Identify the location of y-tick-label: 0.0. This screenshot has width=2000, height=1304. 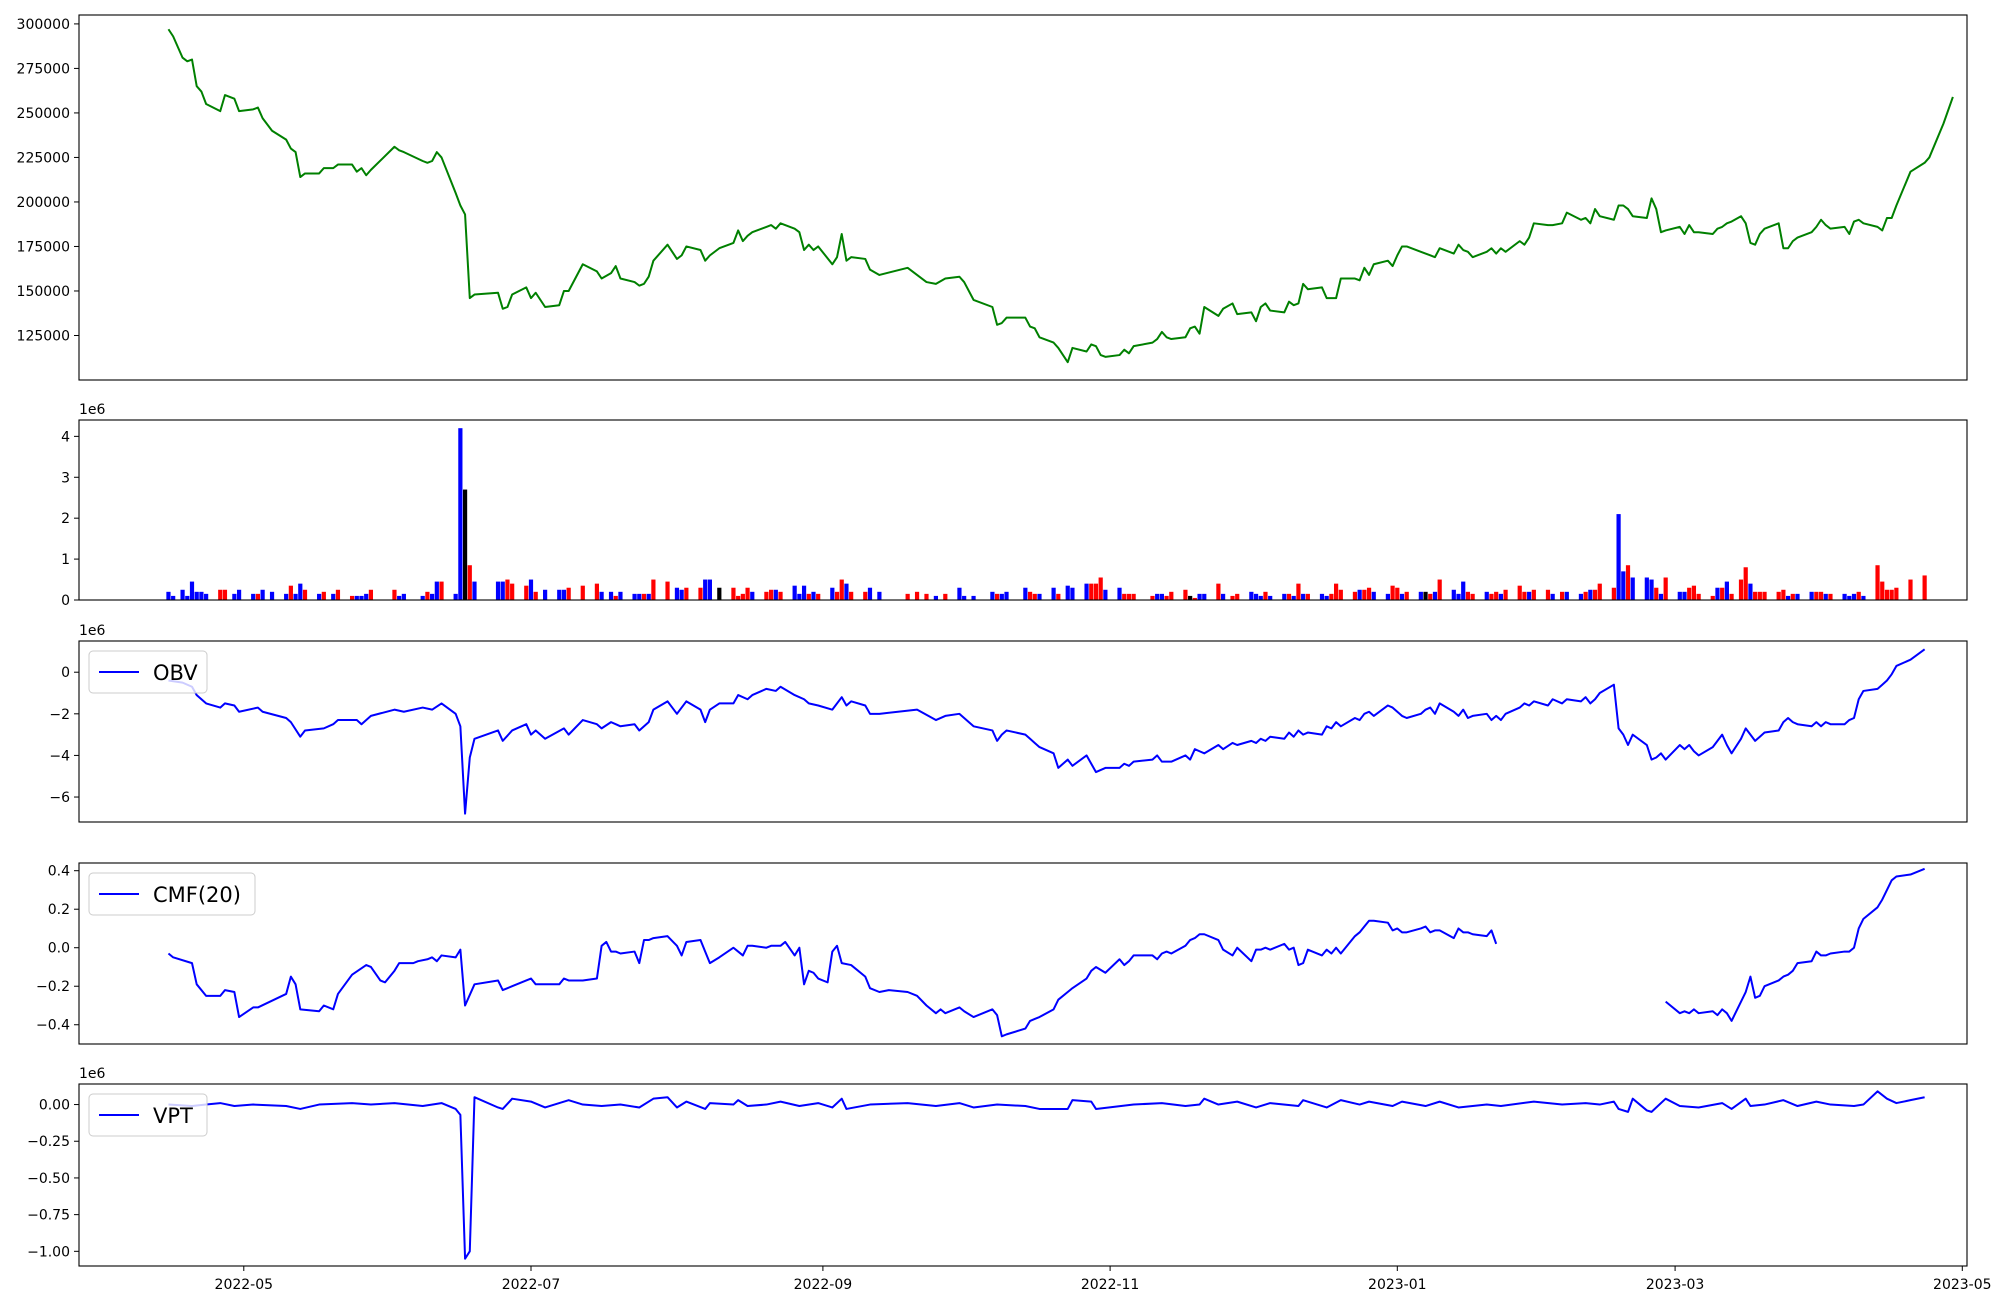
(59, 949).